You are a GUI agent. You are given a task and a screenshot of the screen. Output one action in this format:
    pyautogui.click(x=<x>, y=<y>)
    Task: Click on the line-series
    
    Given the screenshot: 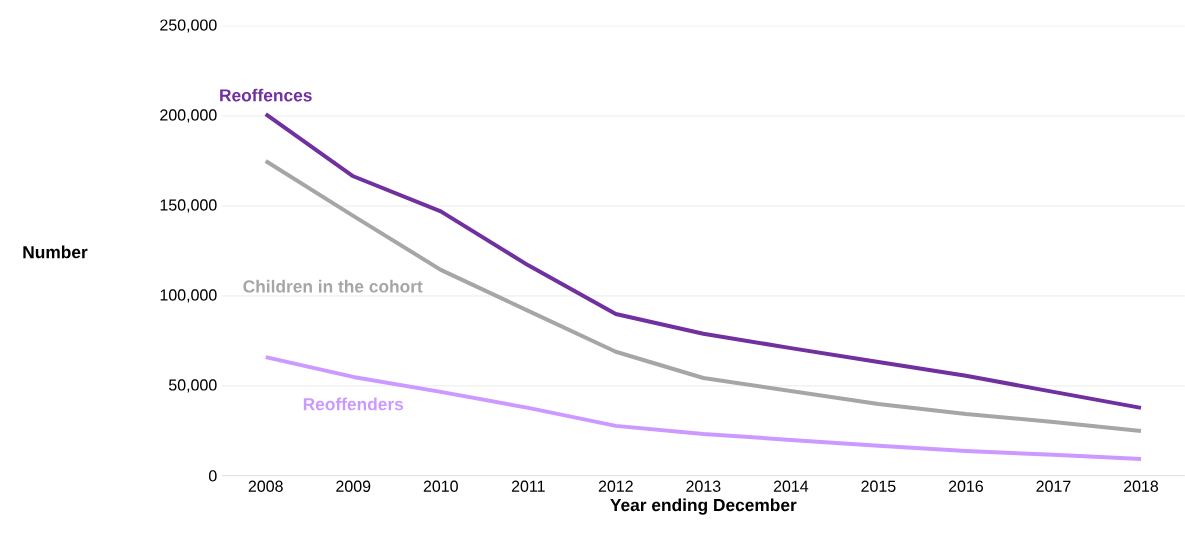 What is the action you would take?
    pyautogui.click(x=703, y=408)
    